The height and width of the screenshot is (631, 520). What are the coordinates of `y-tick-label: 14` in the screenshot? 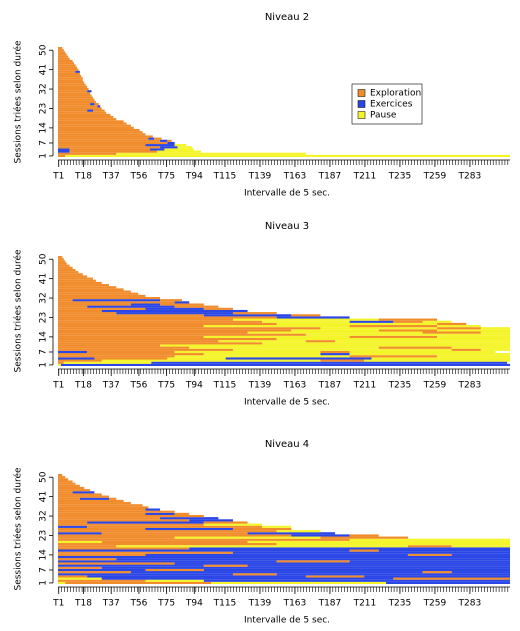 It's located at (44, 128).